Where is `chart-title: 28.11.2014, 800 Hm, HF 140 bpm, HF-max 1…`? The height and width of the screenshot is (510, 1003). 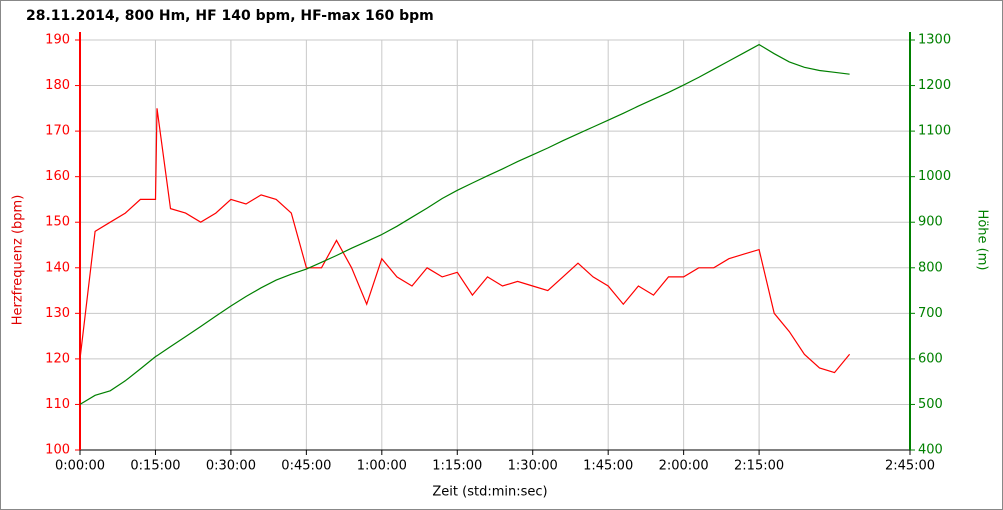 chart-title: 28.11.2014, 800 Hm, HF 140 bpm, HF-max 1… is located at coordinates (230, 16).